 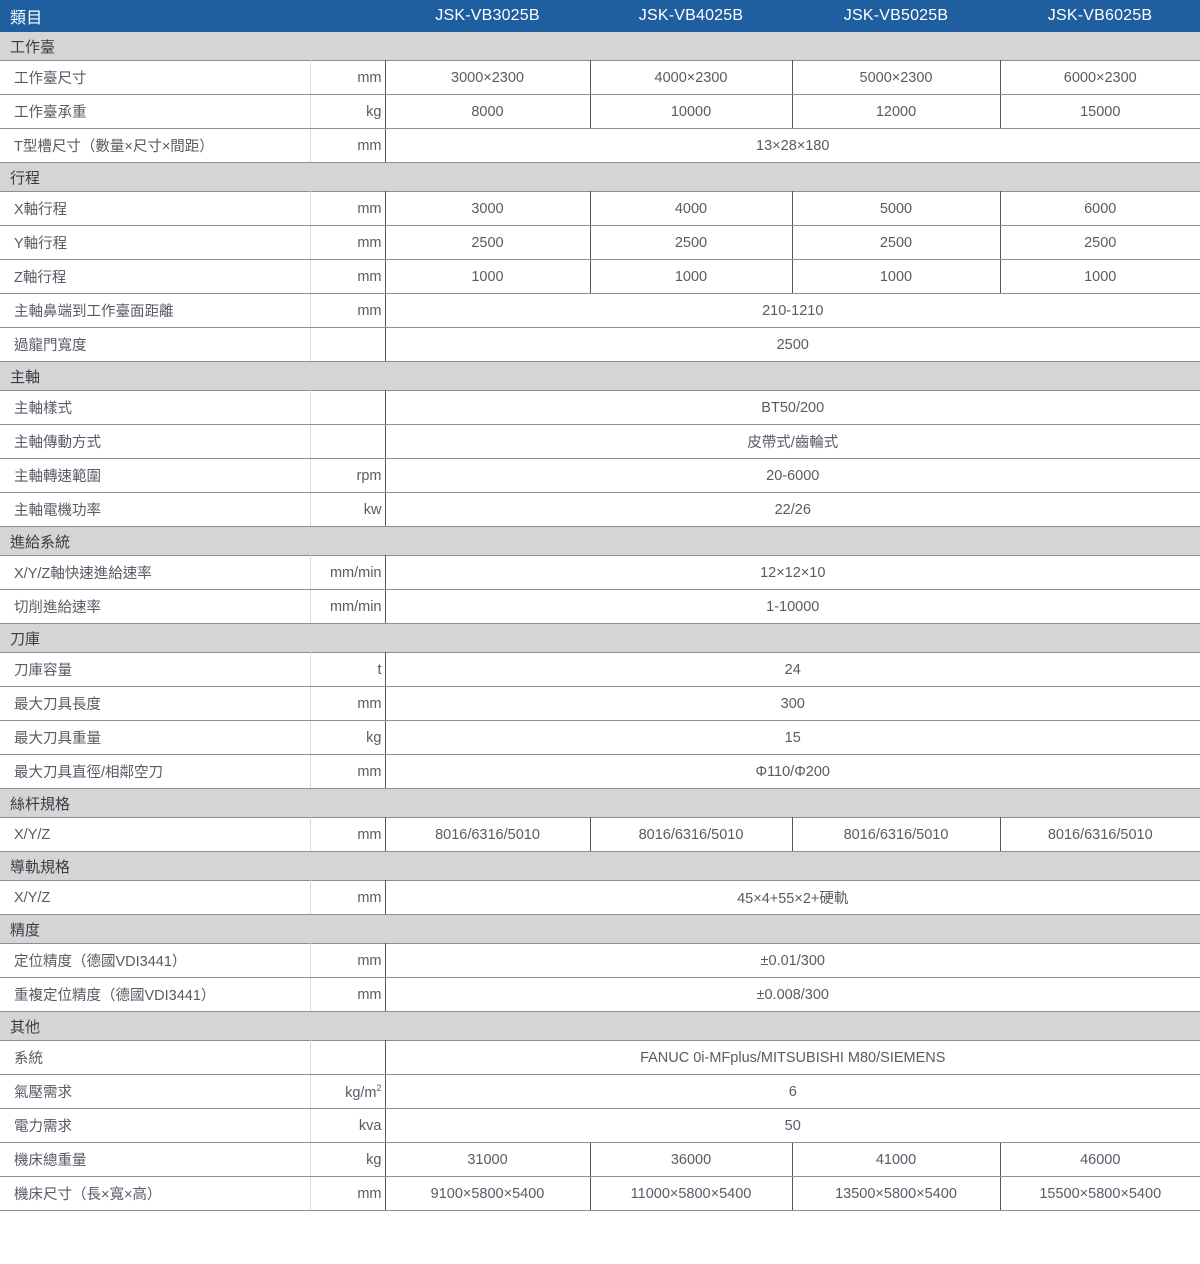 I want to click on row-value-merged: 15, so click(x=792, y=737).